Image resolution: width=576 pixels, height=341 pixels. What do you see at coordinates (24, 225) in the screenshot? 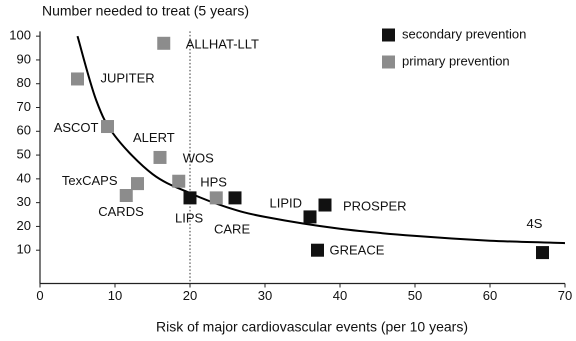
I see `y-tick-label: 20` at bounding box center [24, 225].